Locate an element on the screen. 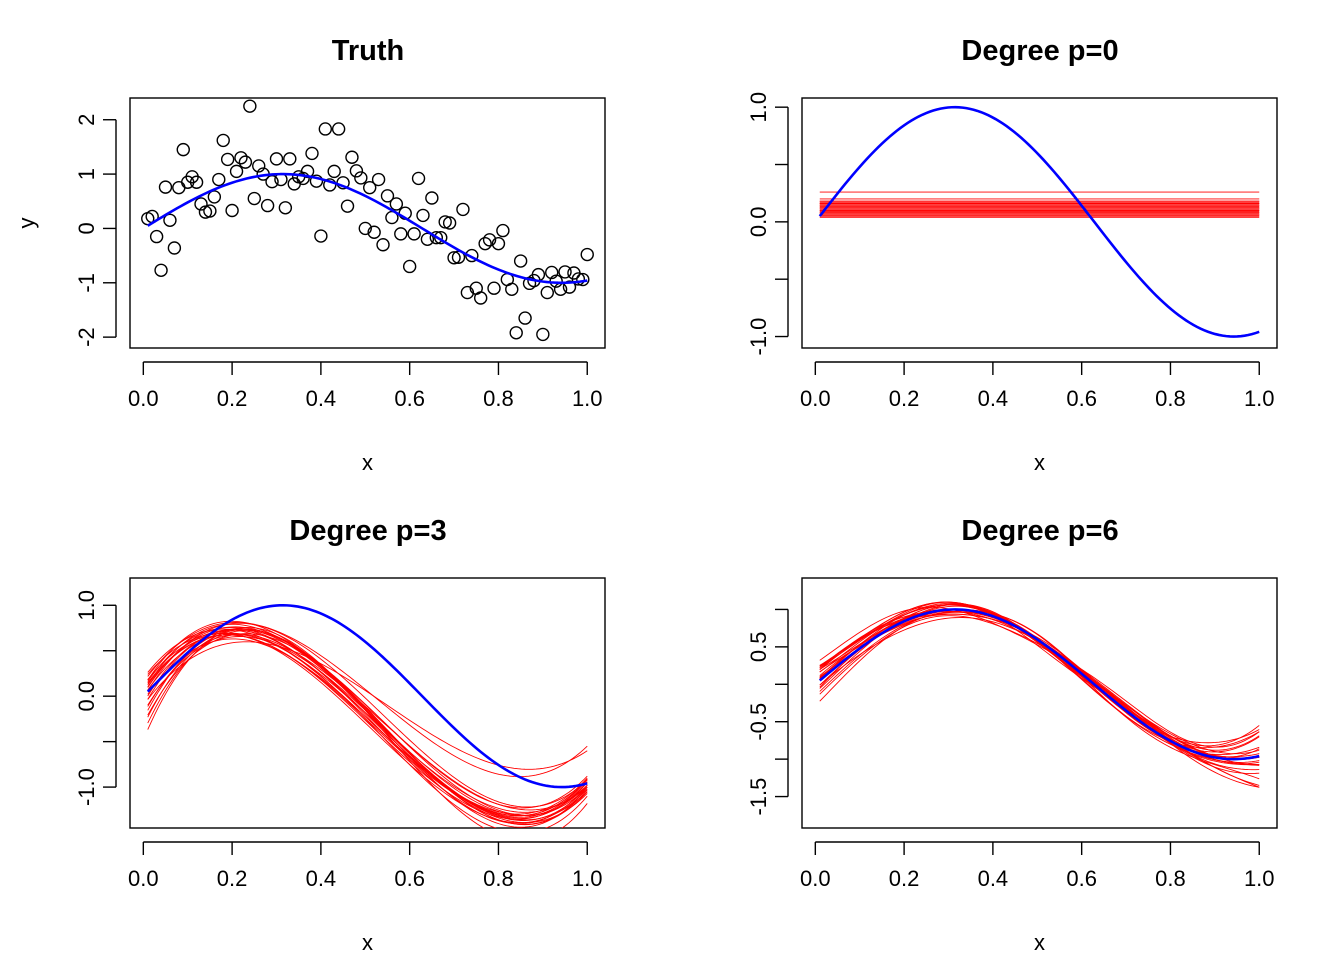 Image resolution: width=1344 pixels, height=960 pixels. panel-title: Truth is located at coordinates (368, 51).